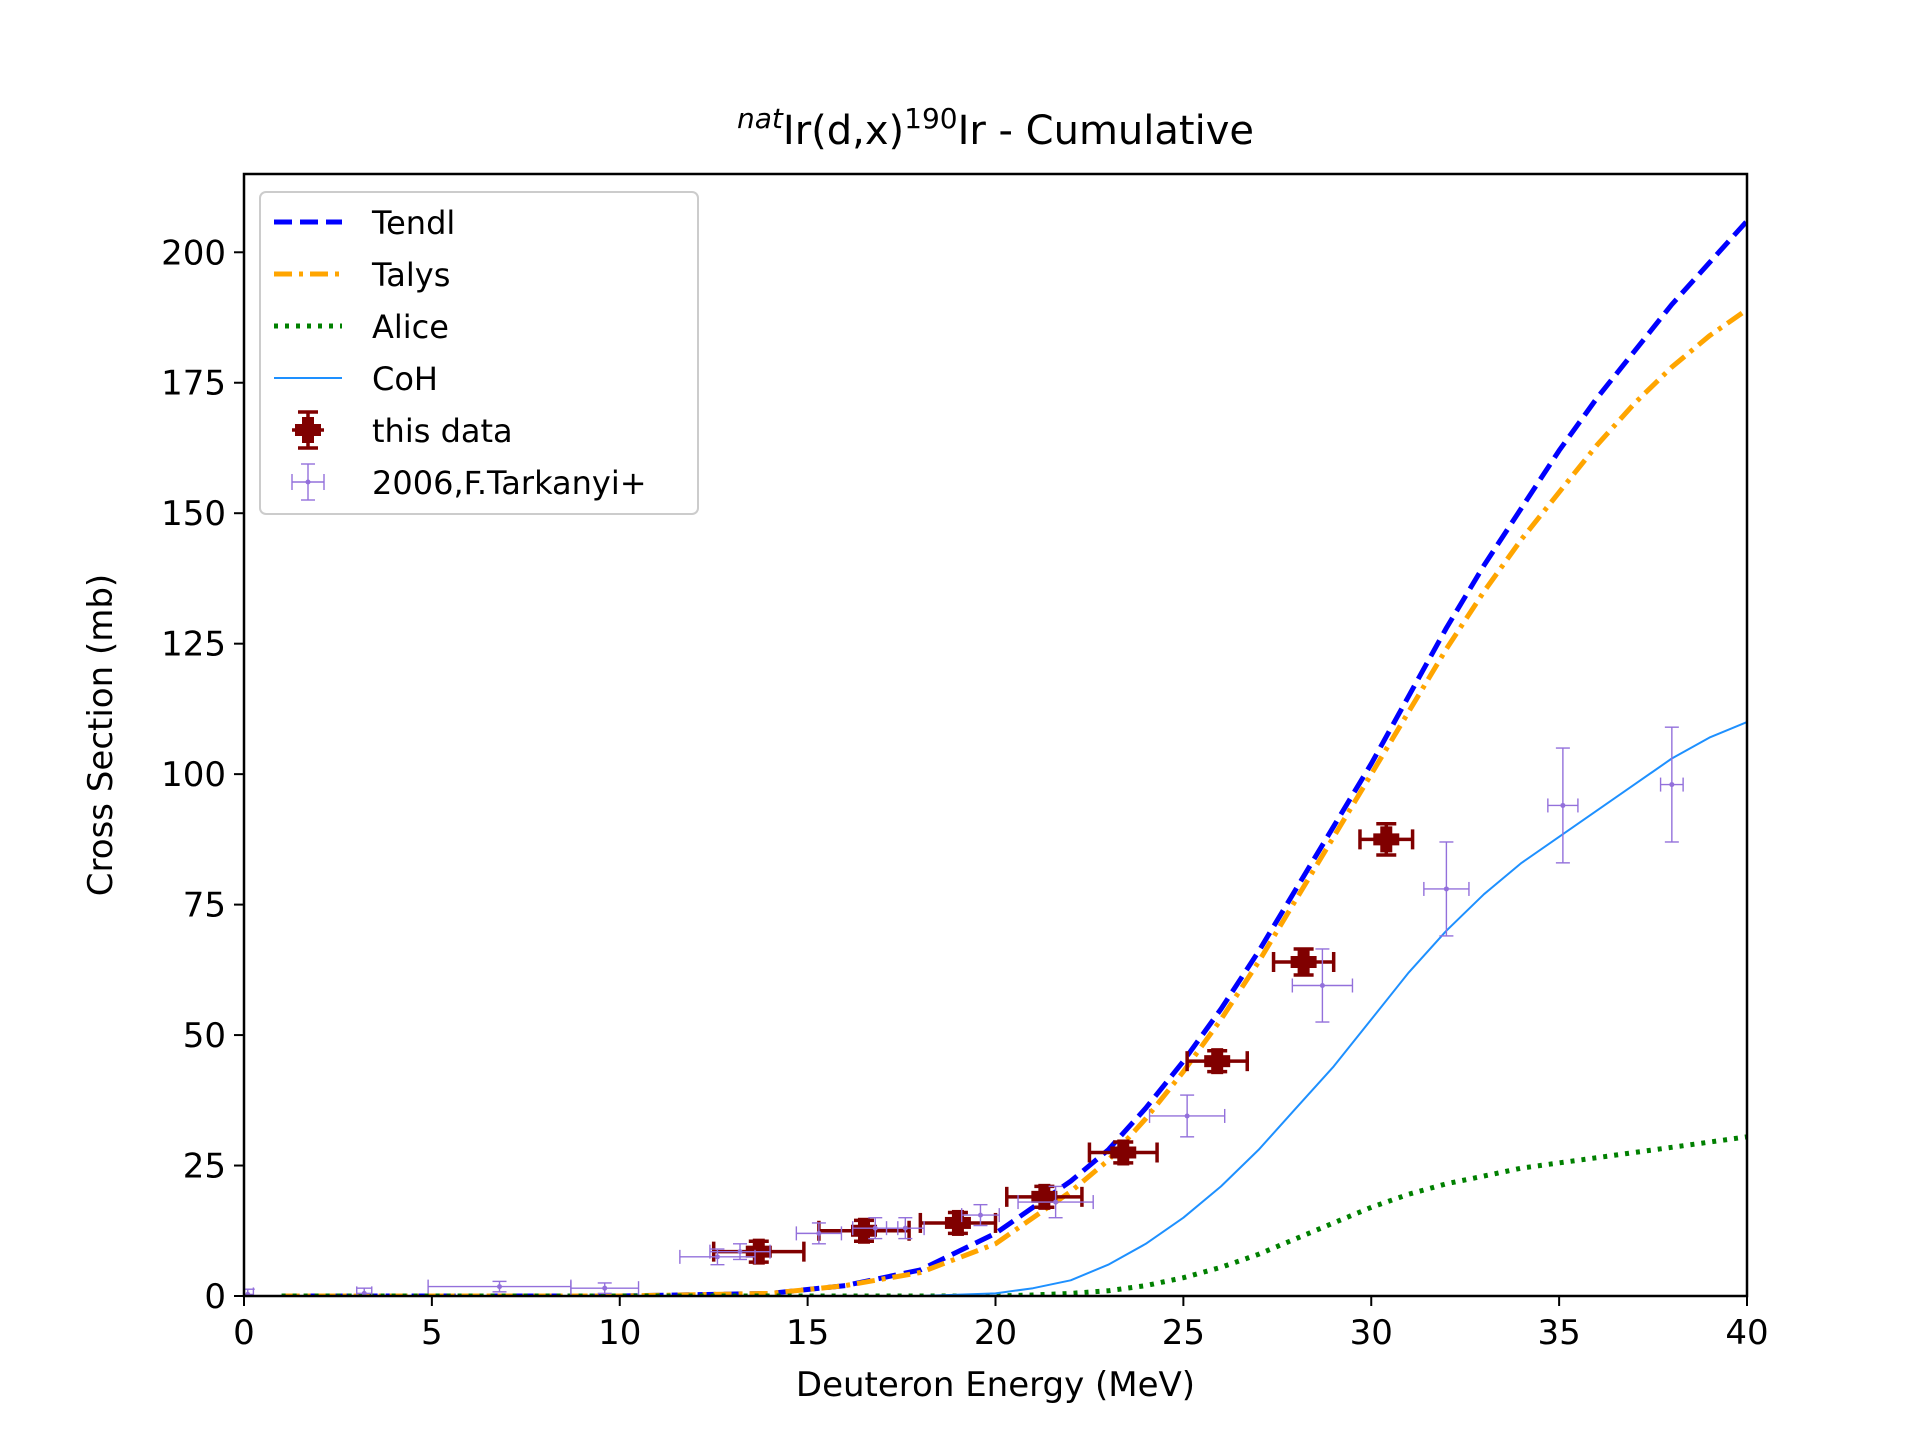 Image resolution: width=1920 pixels, height=1440 pixels. I want to click on y-tick-label: 150, so click(193, 514).